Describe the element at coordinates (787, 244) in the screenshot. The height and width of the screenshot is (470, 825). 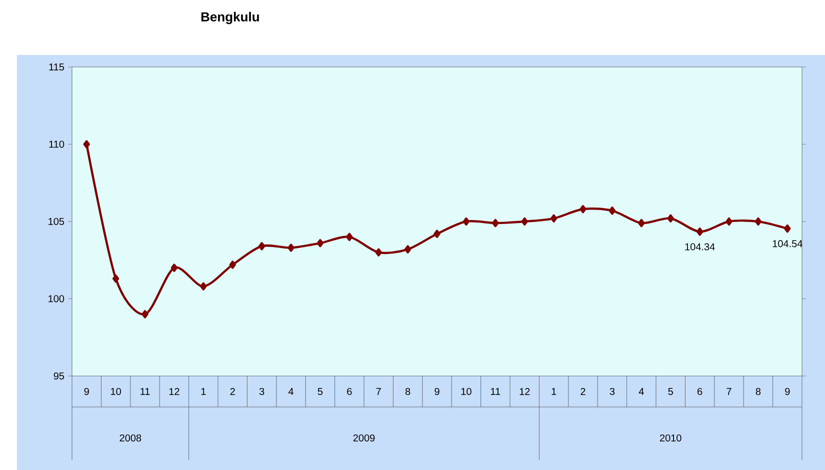
I see `data-label: 104.54` at that location.